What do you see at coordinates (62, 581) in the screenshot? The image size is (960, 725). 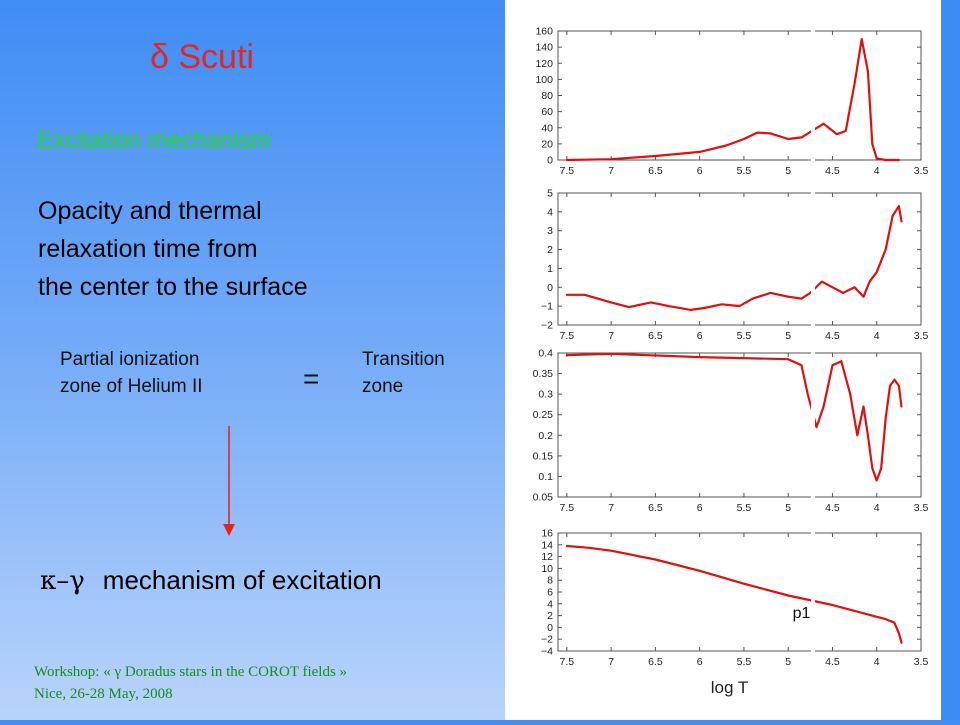 I see `kappa-gamma-symbol: κ–γ` at bounding box center [62, 581].